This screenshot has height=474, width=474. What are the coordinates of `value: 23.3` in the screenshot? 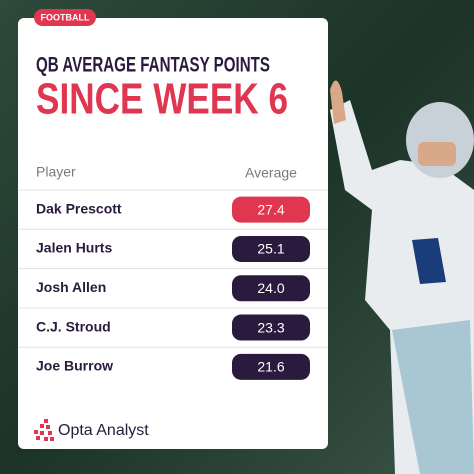 It's located at (270, 327).